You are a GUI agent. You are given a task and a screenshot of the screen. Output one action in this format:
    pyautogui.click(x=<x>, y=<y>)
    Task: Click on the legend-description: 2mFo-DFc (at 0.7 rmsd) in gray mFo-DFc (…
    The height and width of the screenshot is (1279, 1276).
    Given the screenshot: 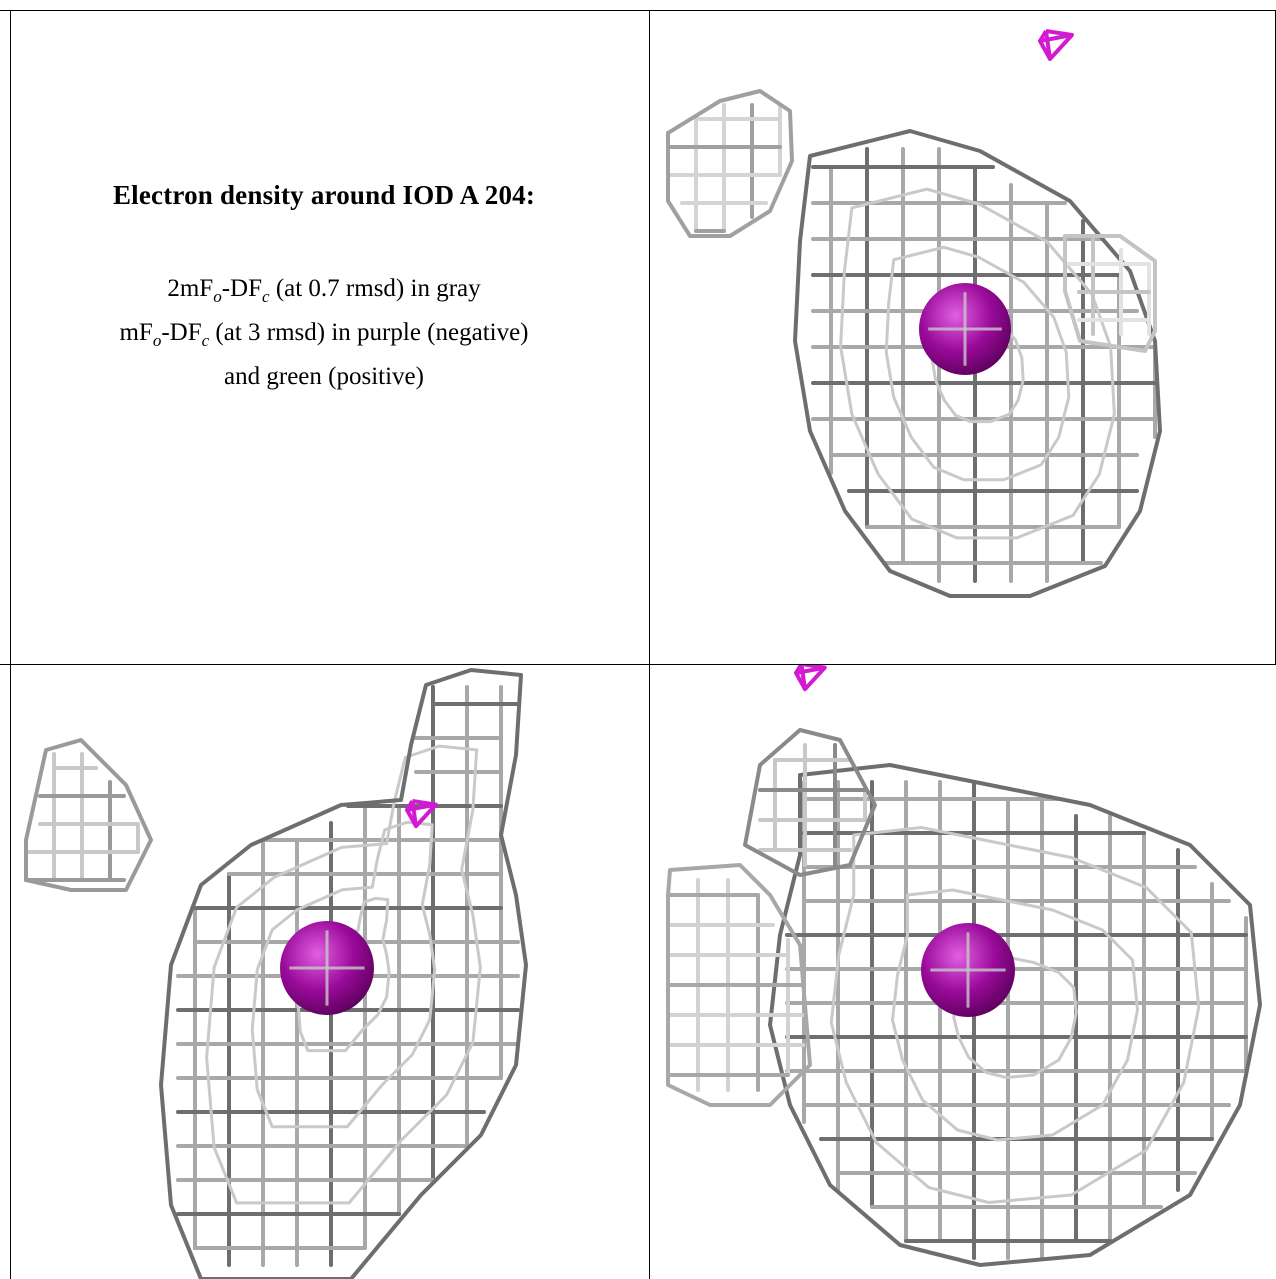 What is the action you would take?
    pyautogui.click(x=324, y=333)
    